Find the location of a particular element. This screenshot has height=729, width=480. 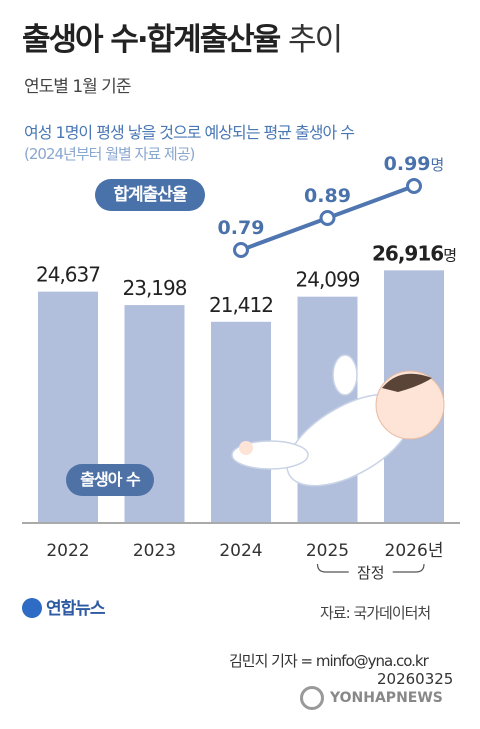

yonhapnews-watermark: YONHAPNEWS is located at coordinates (371, 698).